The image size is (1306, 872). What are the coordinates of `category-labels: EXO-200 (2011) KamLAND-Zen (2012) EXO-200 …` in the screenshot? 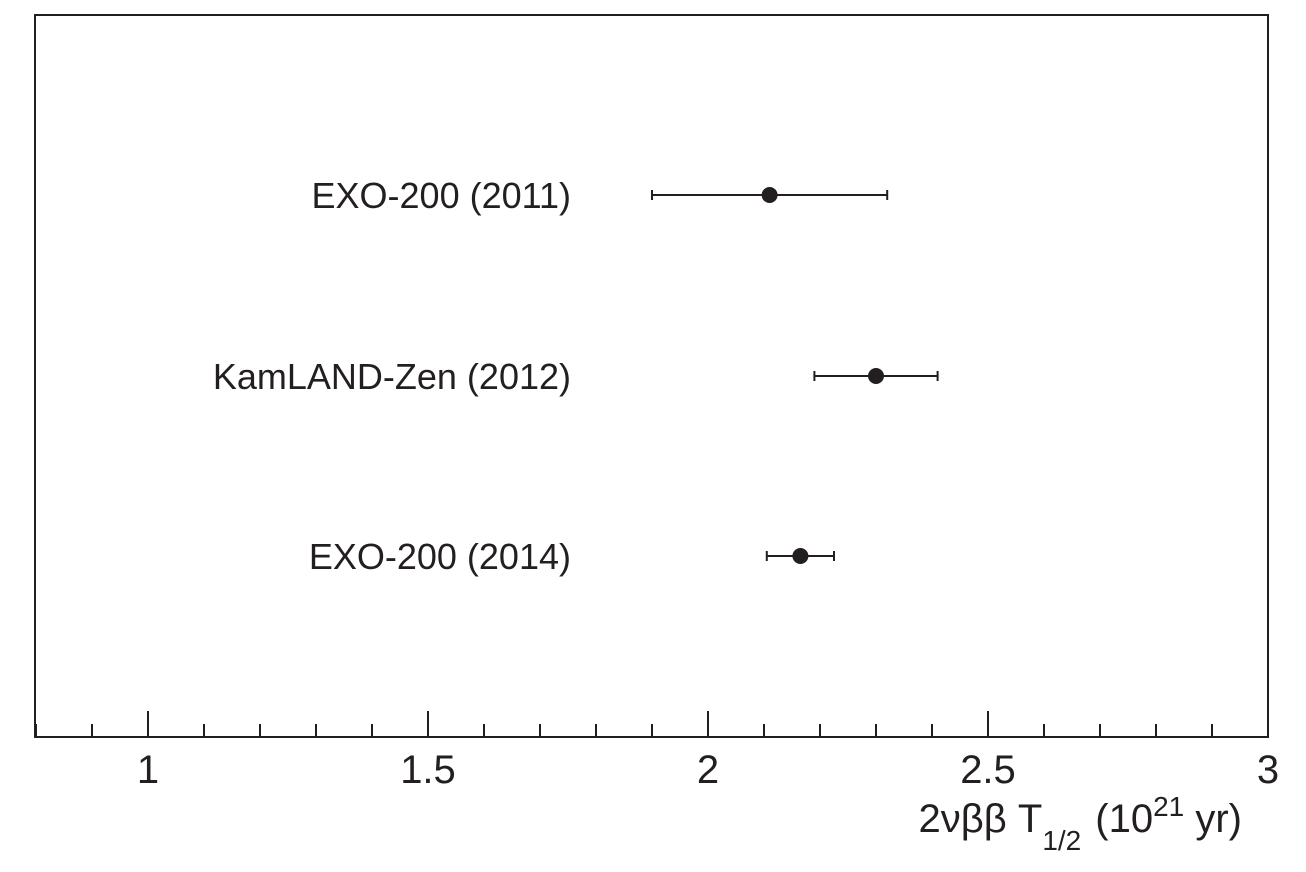 It's located at (392, 376).